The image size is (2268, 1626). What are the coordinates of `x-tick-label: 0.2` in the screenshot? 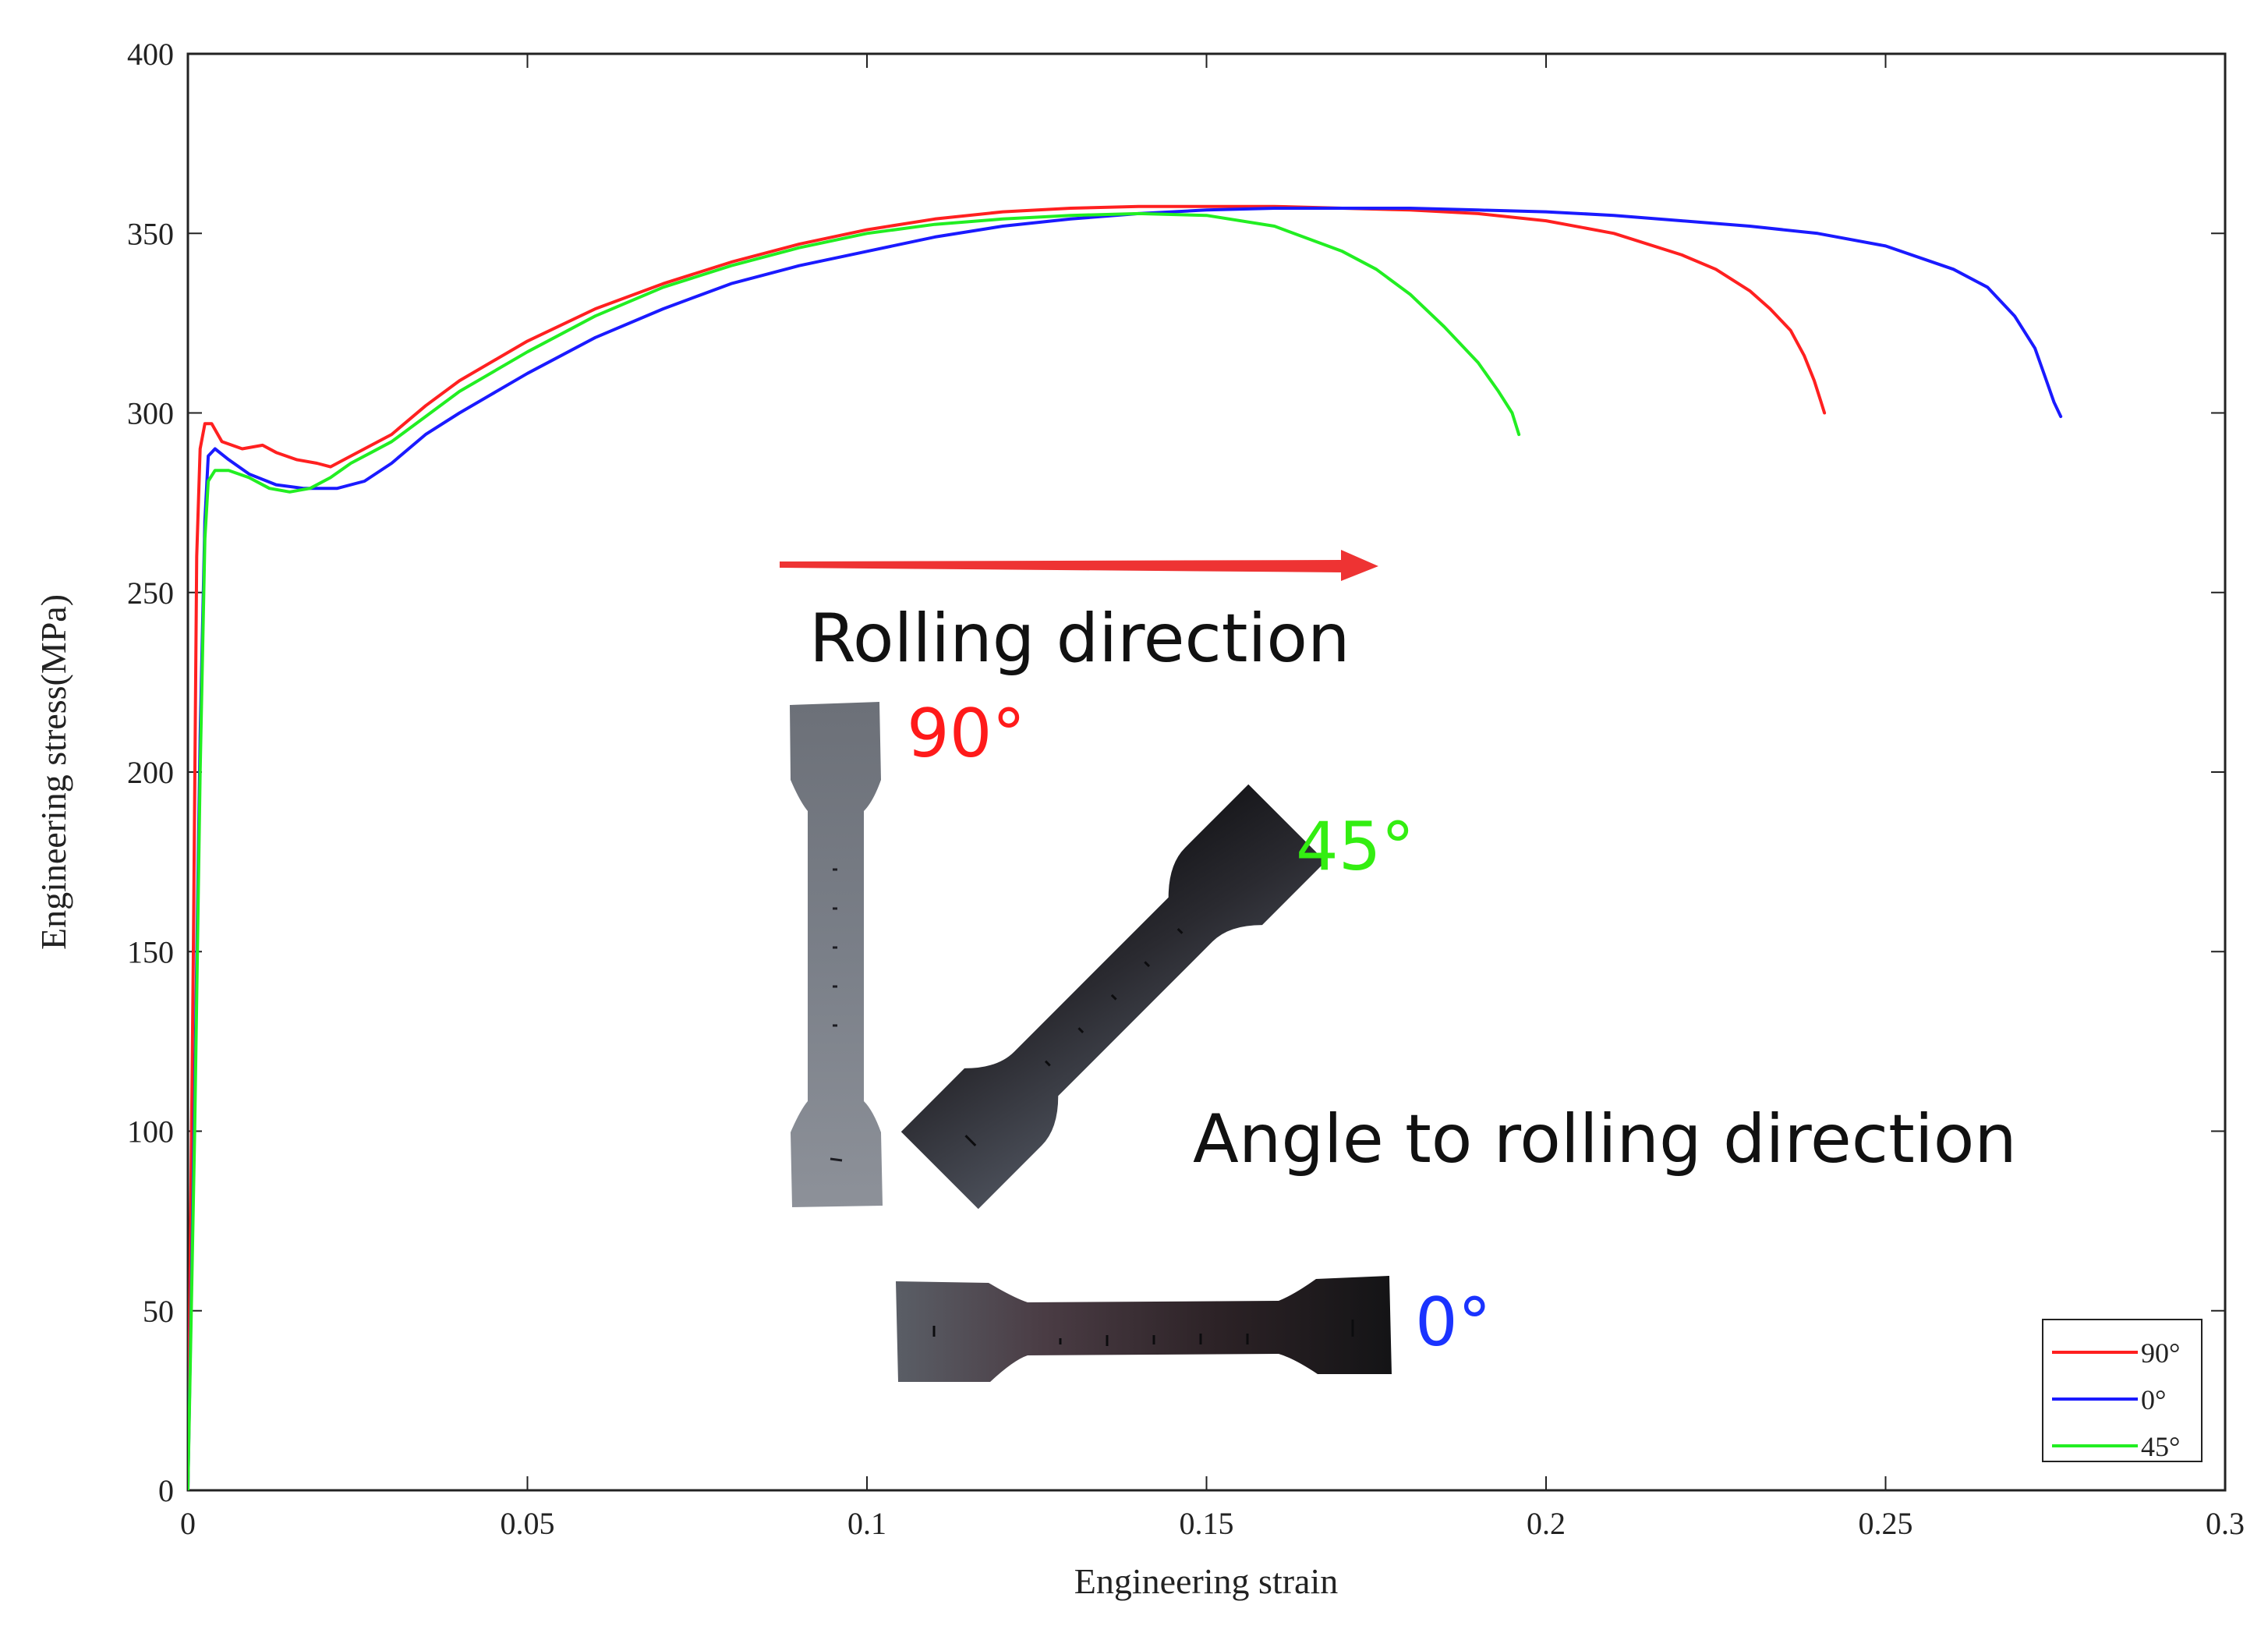 It's located at (1546, 1523).